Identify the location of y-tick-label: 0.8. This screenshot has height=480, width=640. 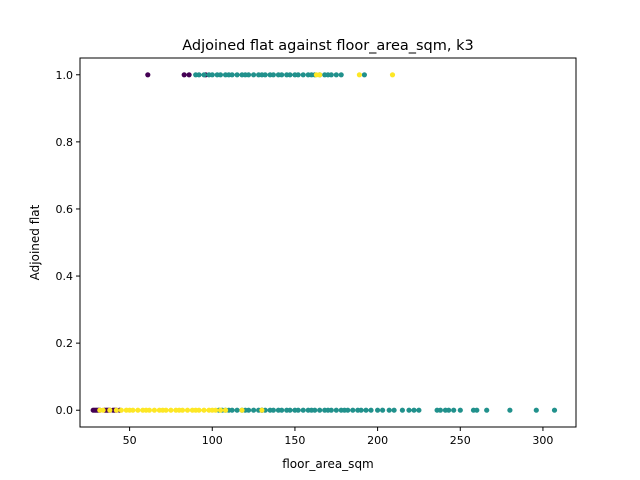
(65, 142).